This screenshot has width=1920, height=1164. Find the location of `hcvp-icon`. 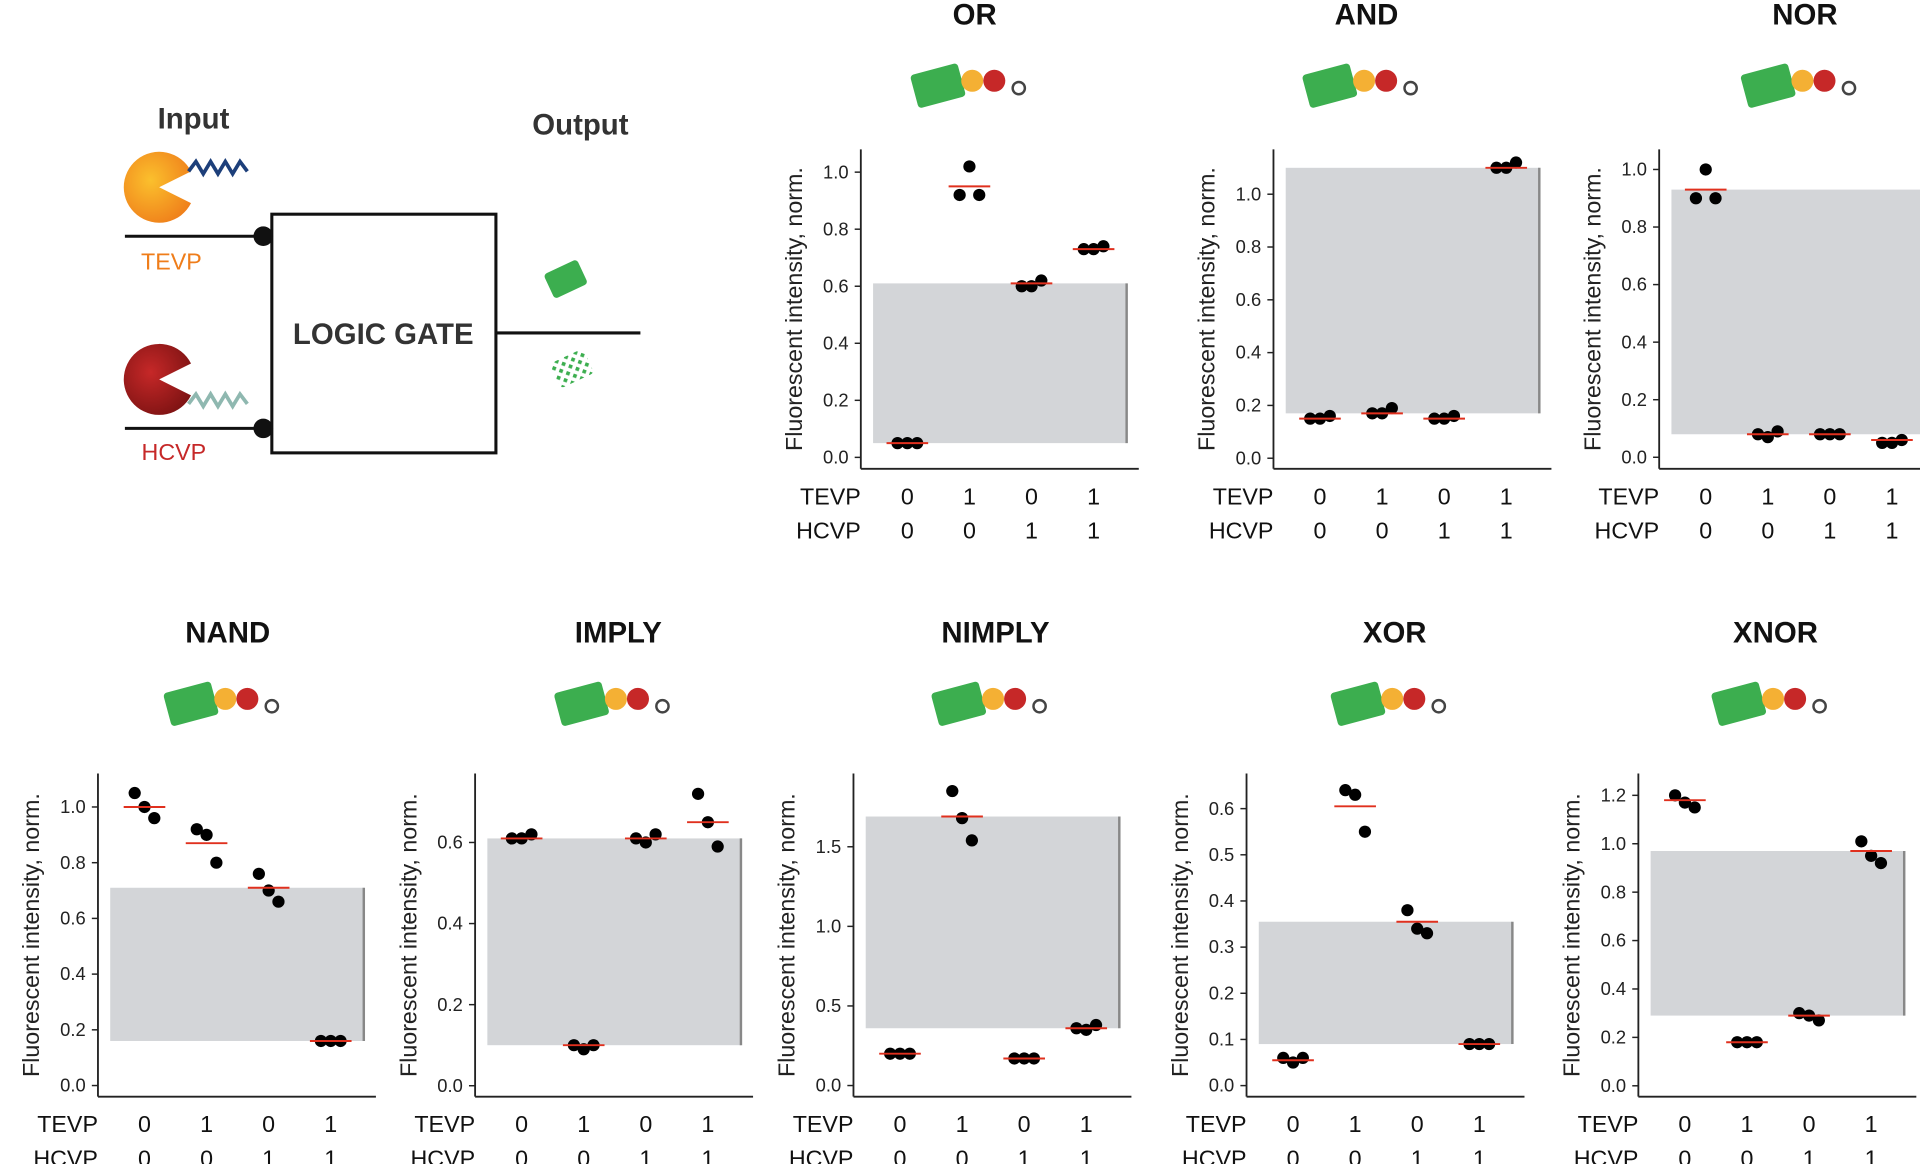

hcvp-icon is located at coordinates (157, 379).